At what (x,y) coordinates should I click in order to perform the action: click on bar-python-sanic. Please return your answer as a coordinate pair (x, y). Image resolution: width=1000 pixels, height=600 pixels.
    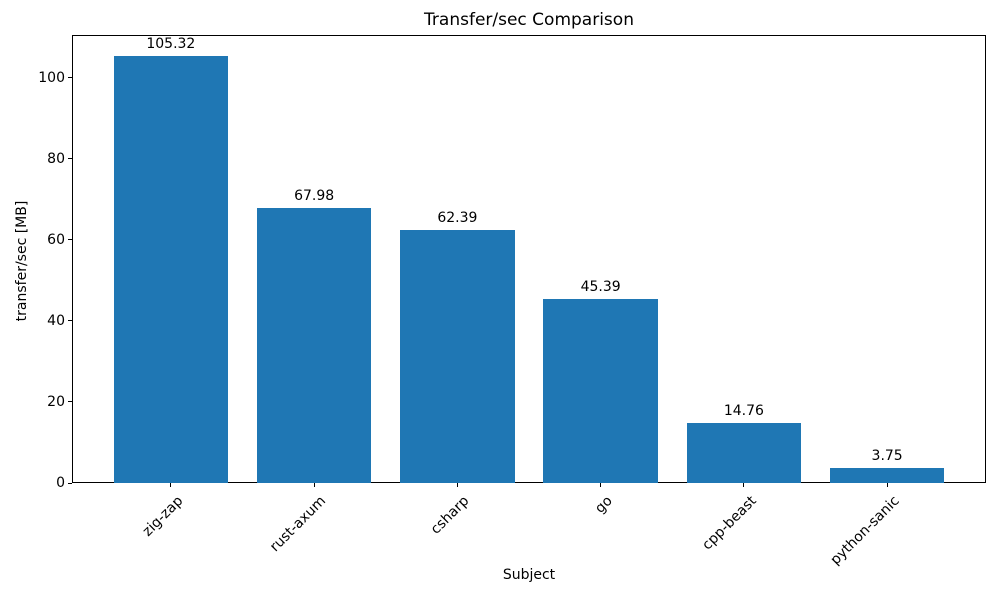
    Looking at the image, I should click on (887, 475).